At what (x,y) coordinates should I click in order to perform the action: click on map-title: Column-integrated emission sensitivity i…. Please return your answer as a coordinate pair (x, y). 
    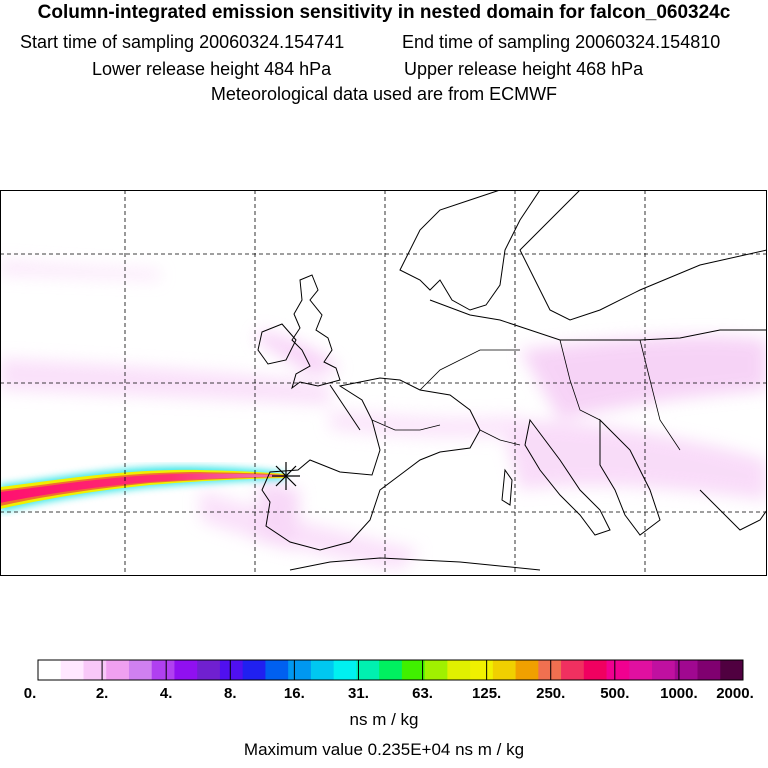
    Looking at the image, I should click on (384, 12).